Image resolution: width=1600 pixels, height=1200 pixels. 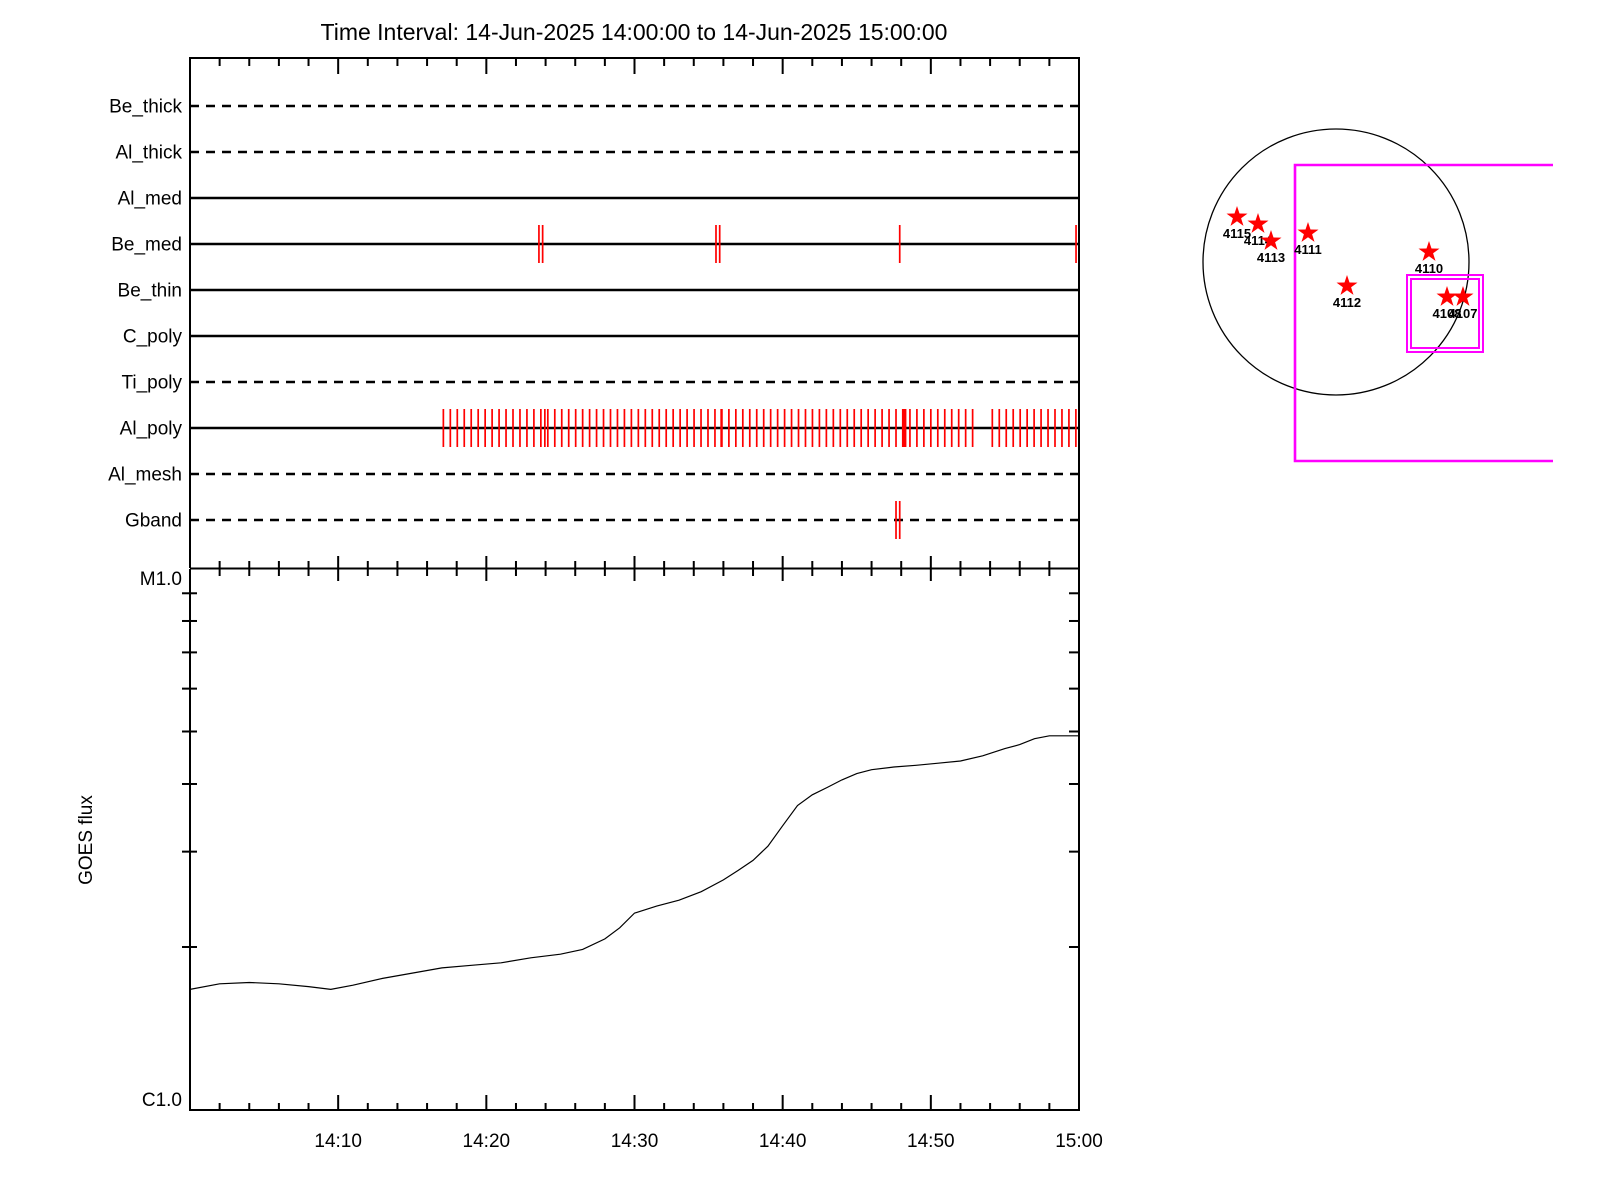 I want to click on time-axis-labels: 14:10 14:20 14:30 14:40 14:50 15:00, so click(x=708, y=1141).